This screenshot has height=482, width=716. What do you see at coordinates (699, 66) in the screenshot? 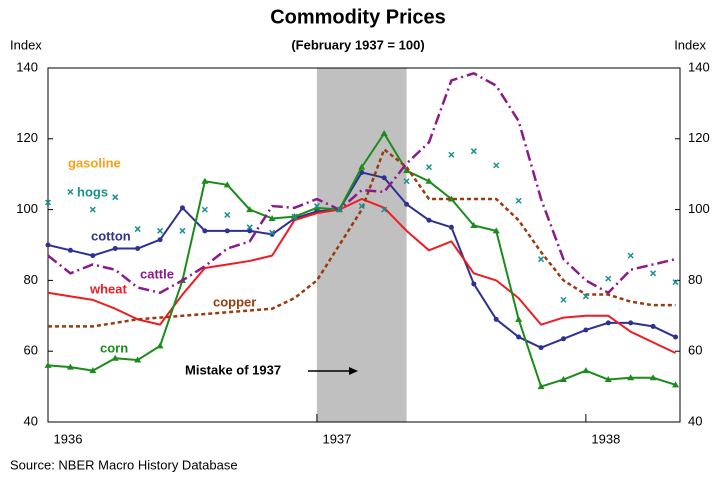
I see `y2-tick-label: 140` at bounding box center [699, 66].